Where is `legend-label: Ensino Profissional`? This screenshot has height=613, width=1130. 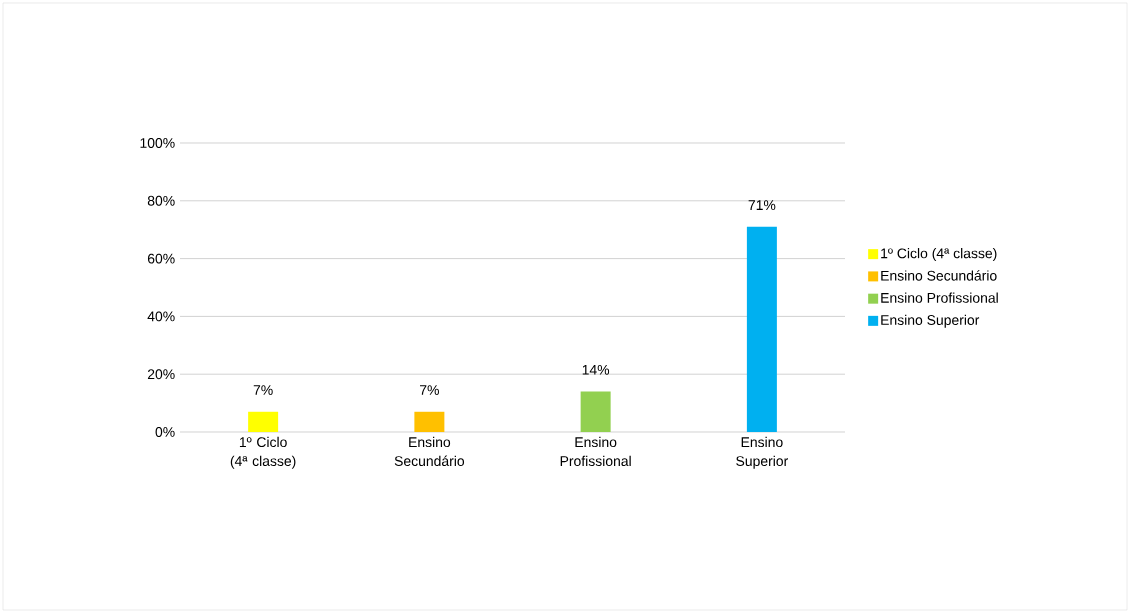 legend-label: Ensino Profissional is located at coordinates (939, 297).